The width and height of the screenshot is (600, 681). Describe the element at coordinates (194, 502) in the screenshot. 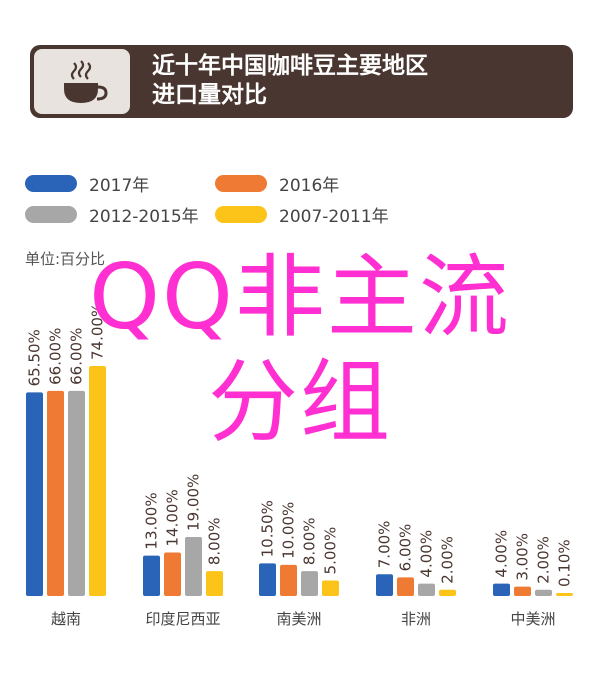

I see `data-label: 19.00%` at that location.